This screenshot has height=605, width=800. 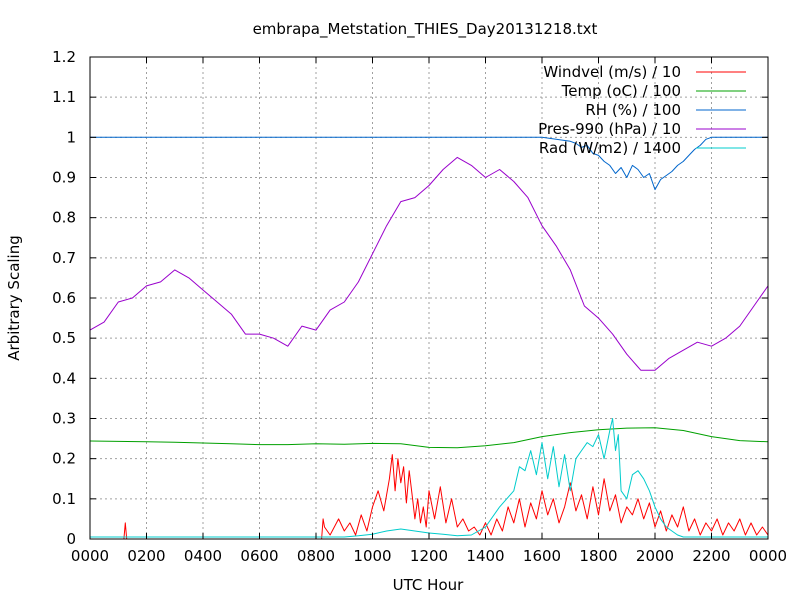 I want to click on y-tick-label: 0.1, so click(x=64, y=499).